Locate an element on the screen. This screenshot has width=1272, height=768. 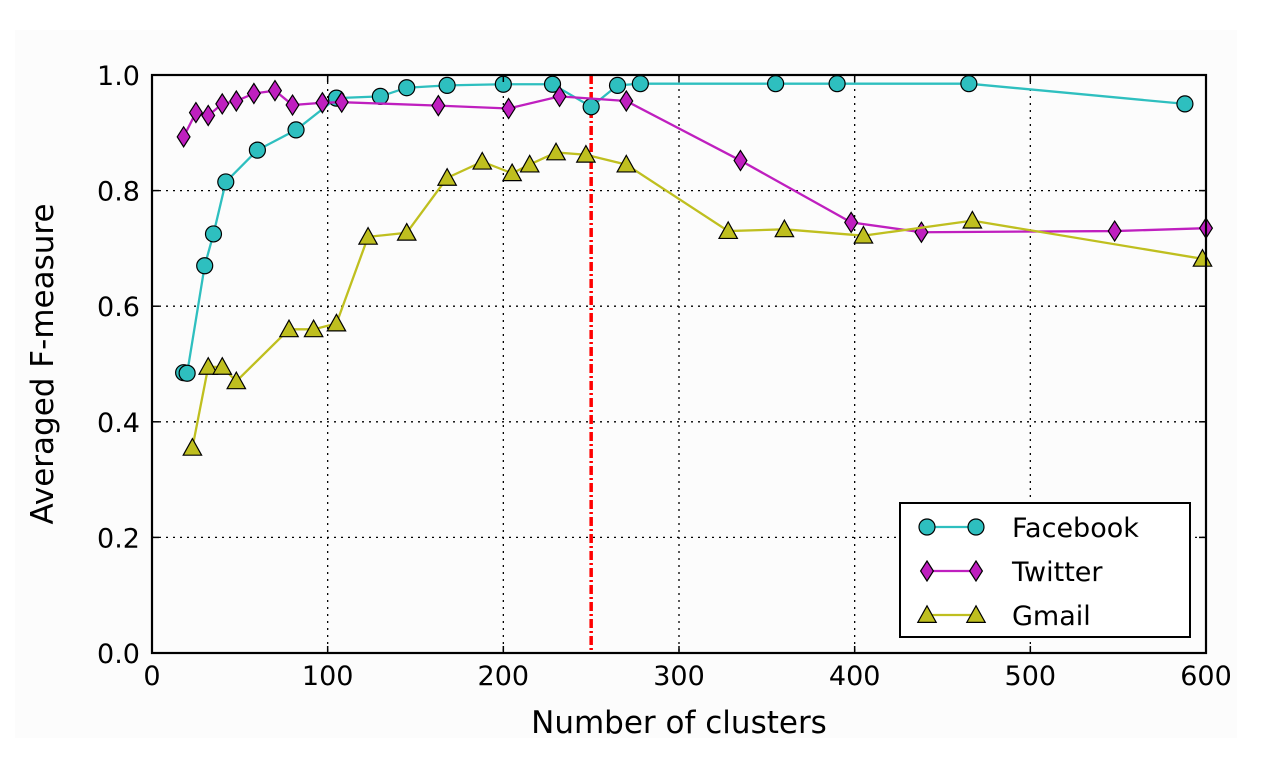
legend-label: Gmail is located at coordinates (1051, 616).